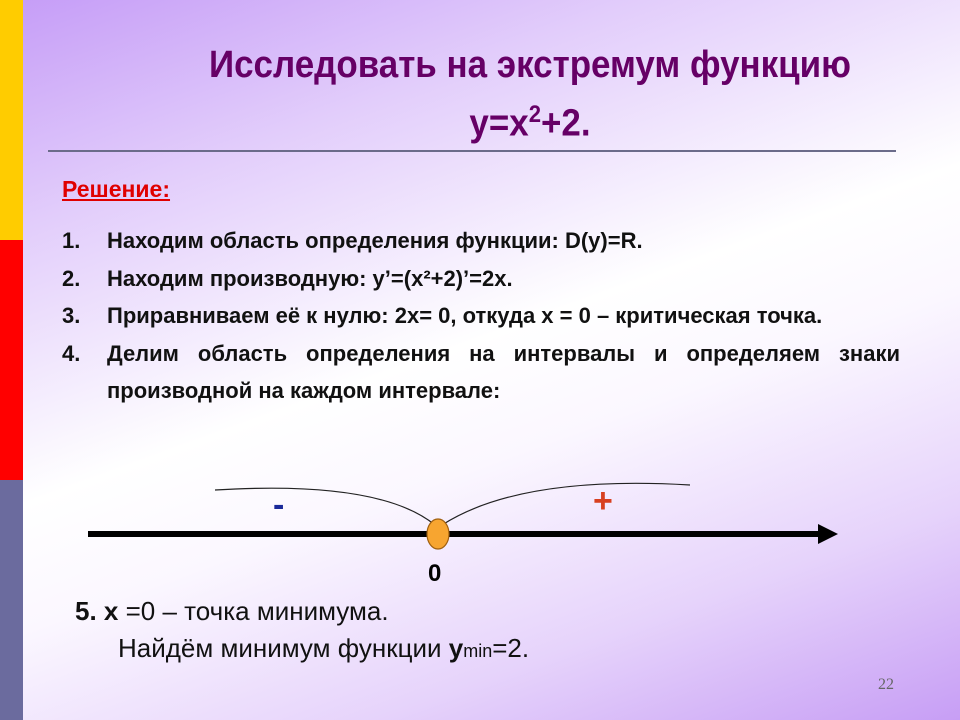  Describe the element at coordinates (253, 611) in the screenshot. I see `step-5-text: =0 – точка минимума.` at that location.